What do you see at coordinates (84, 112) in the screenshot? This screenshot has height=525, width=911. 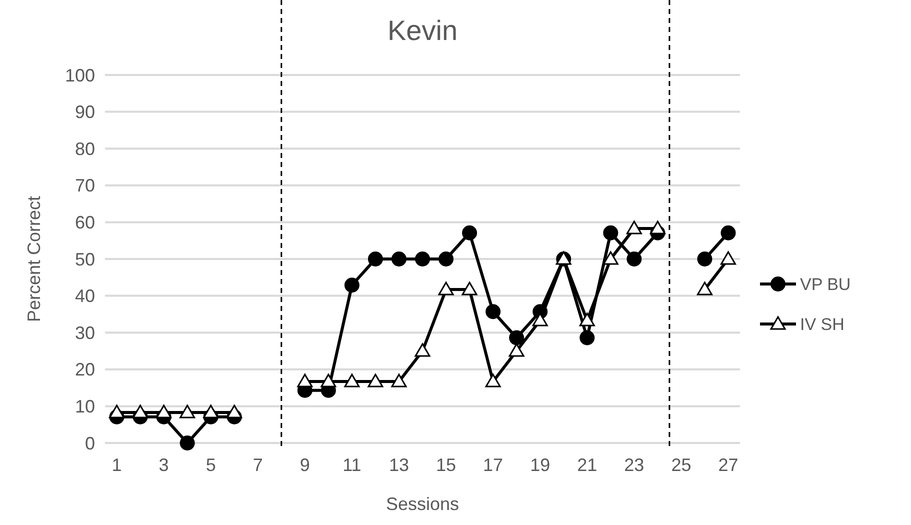 I see `y-tick-label: 90` at bounding box center [84, 112].